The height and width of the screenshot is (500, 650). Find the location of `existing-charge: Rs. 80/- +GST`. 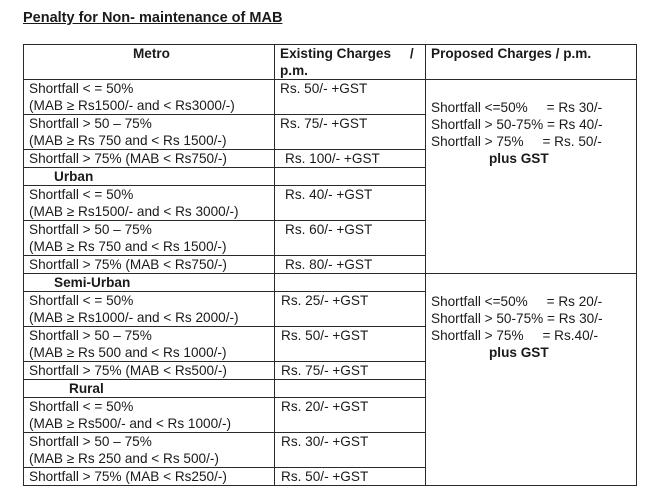

existing-charge: Rs. 80/- +GST is located at coordinates (350, 264).